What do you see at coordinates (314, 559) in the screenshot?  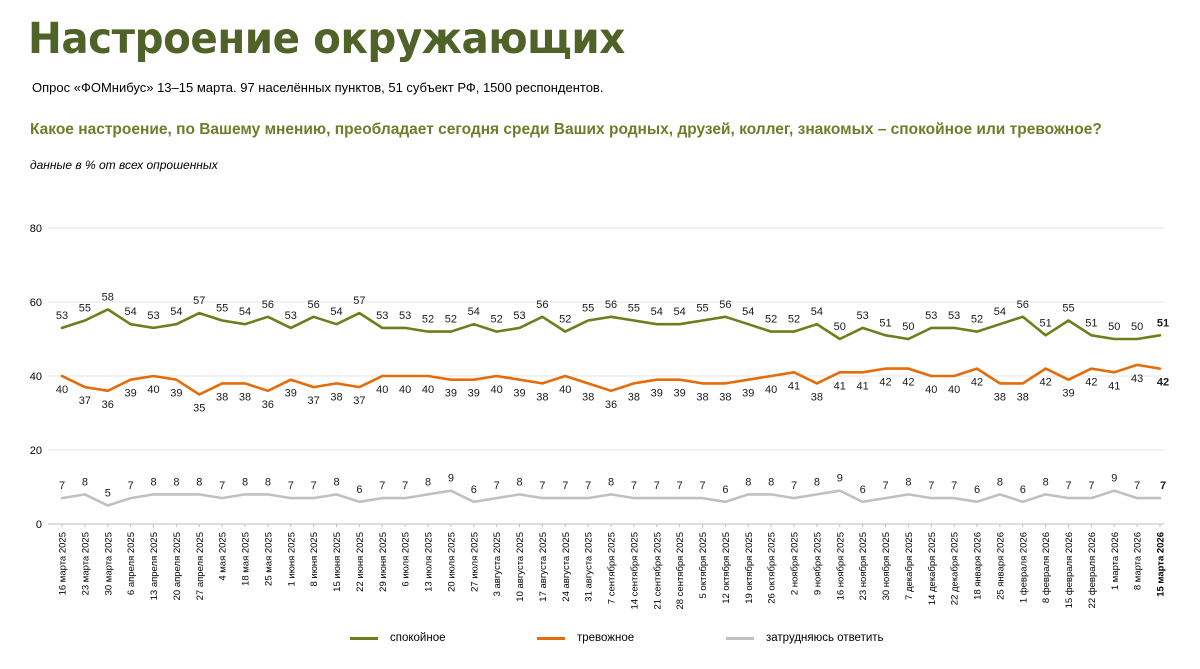 I see `x-tick-label: 8 июня 2025` at bounding box center [314, 559].